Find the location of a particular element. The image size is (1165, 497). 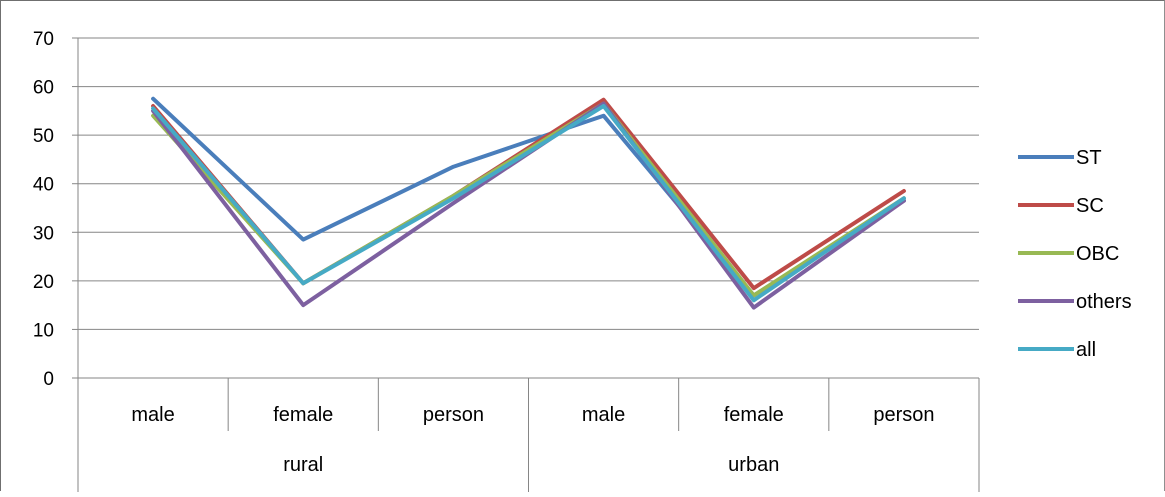

legend-label: OBC is located at coordinates (1097, 254).